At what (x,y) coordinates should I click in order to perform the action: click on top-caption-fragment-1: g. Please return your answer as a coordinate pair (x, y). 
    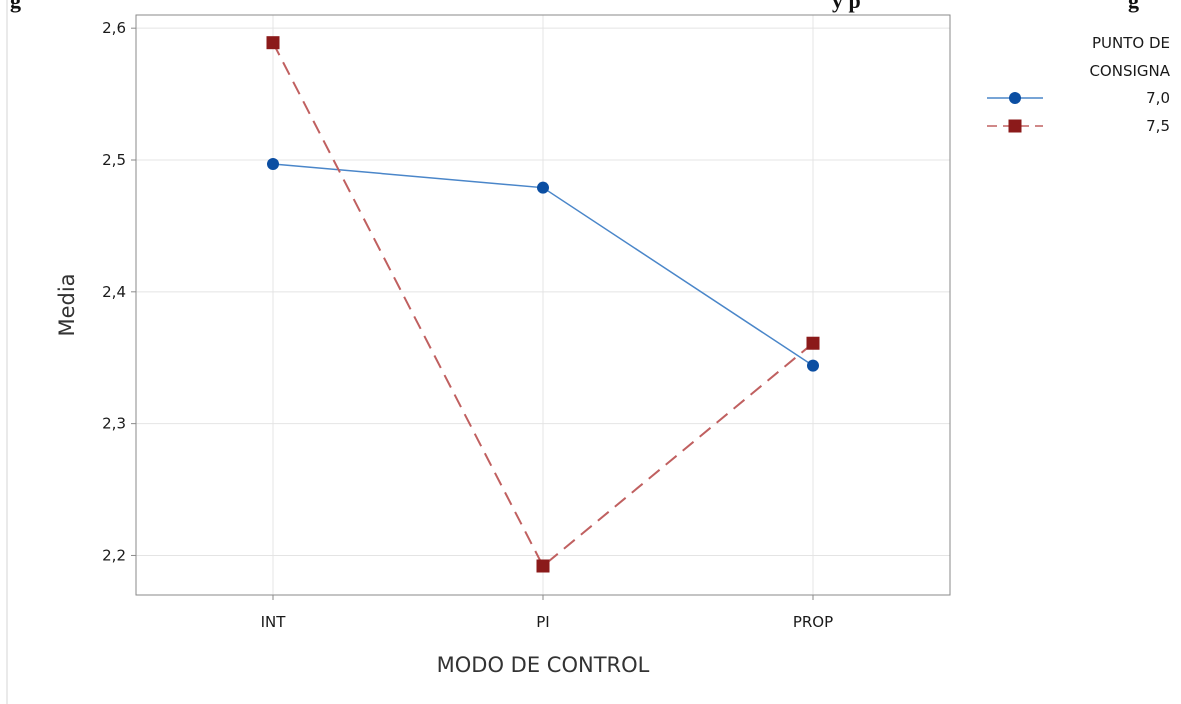
    Looking at the image, I should click on (15, 6).